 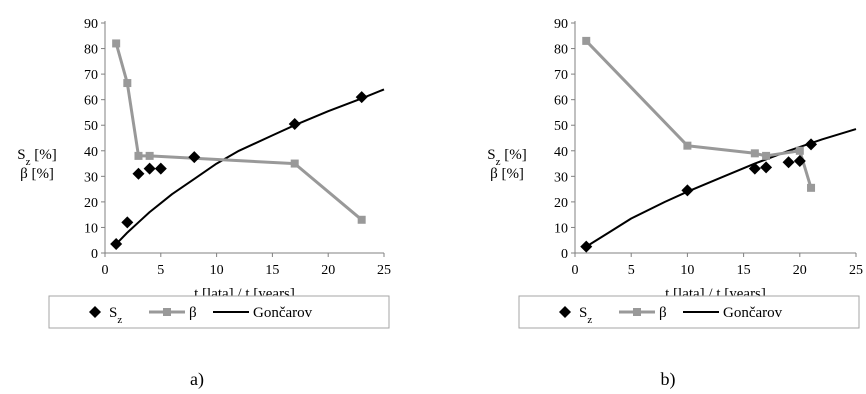 What do you see at coordinates (668, 379) in the screenshot?
I see `panel-caption: b)` at bounding box center [668, 379].